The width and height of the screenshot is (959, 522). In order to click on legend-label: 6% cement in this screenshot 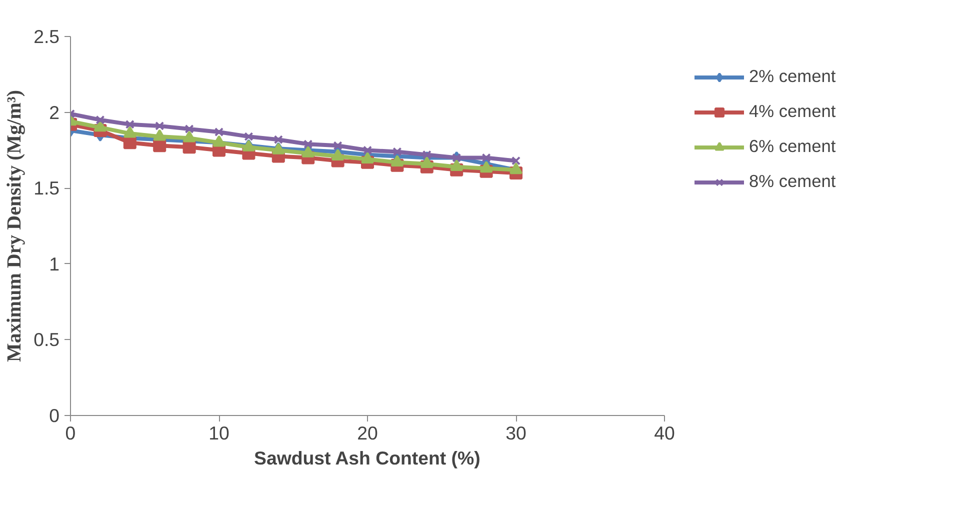, I will do `click(792, 146)`.